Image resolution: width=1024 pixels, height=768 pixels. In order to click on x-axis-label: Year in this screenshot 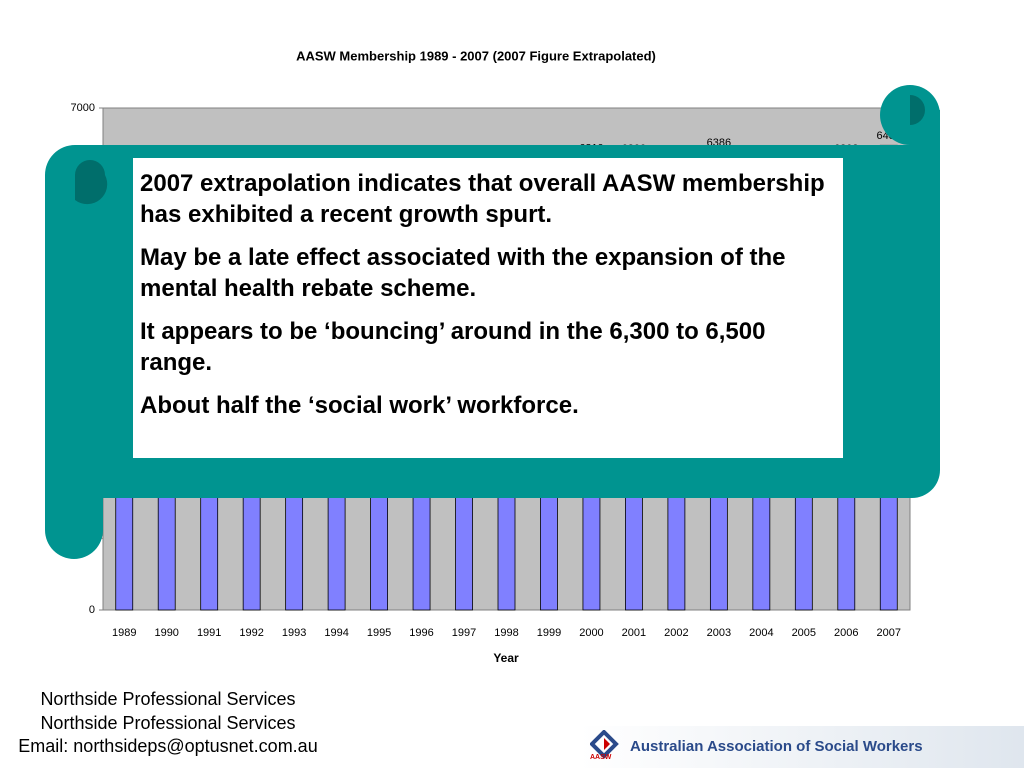, I will do `click(506, 658)`.